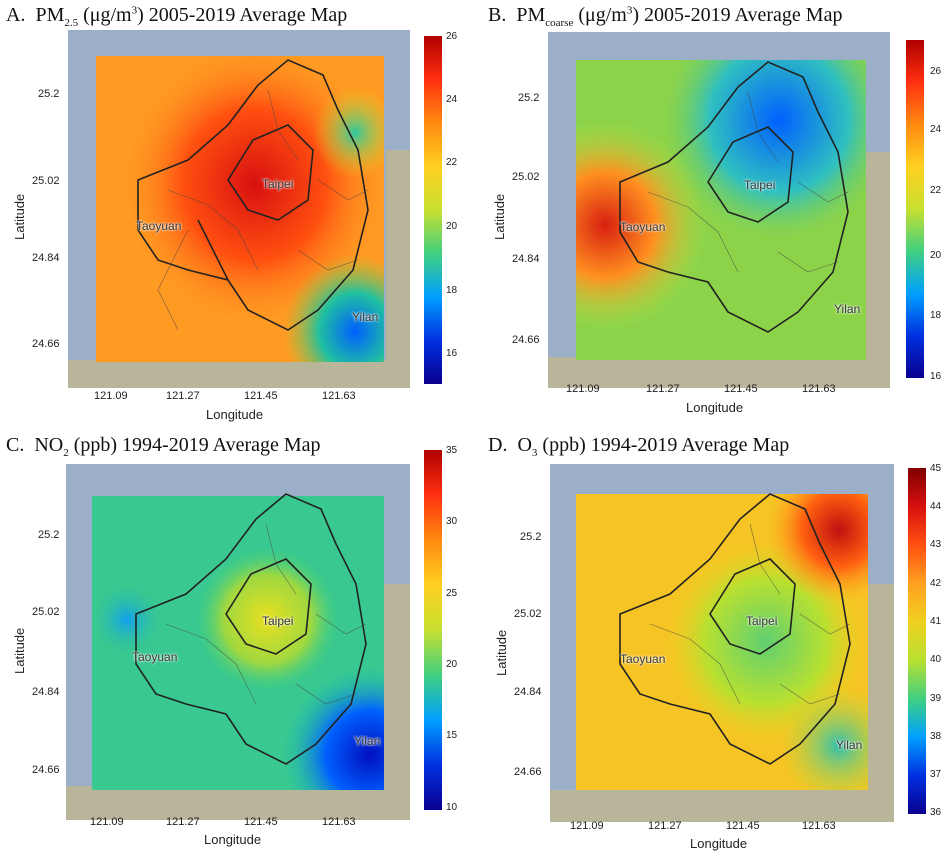 The height and width of the screenshot is (858, 947). I want to click on panel-title: D. O3 (ppb) 1994-2019 Average Map, so click(639, 446).